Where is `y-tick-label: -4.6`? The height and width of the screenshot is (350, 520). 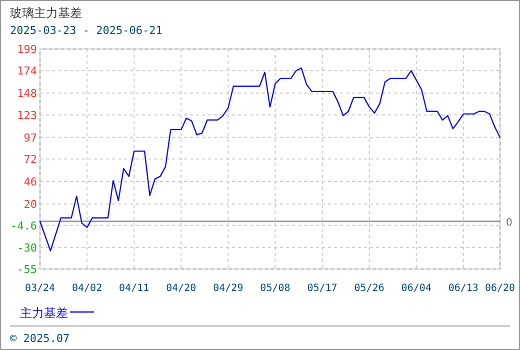 y-tick-label: -4.6 is located at coordinates (23, 225).